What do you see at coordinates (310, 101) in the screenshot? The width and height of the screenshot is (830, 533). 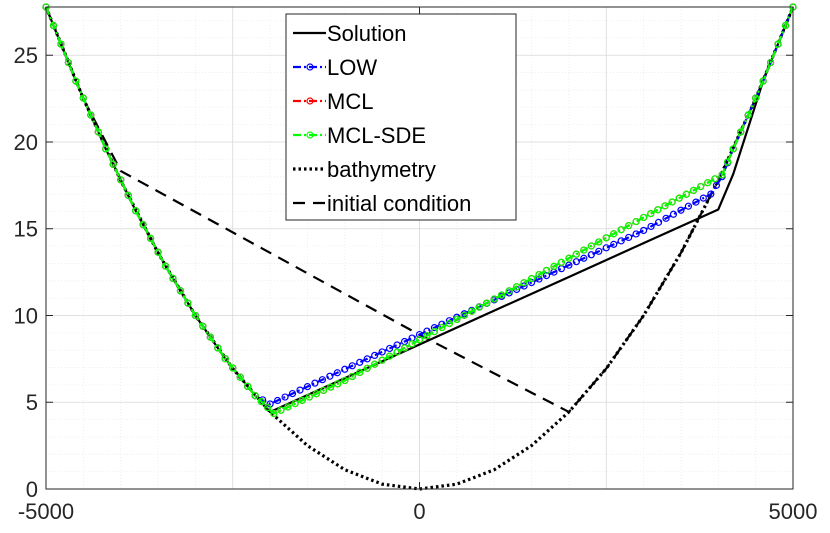 I see `legend-marker-mcl` at bounding box center [310, 101].